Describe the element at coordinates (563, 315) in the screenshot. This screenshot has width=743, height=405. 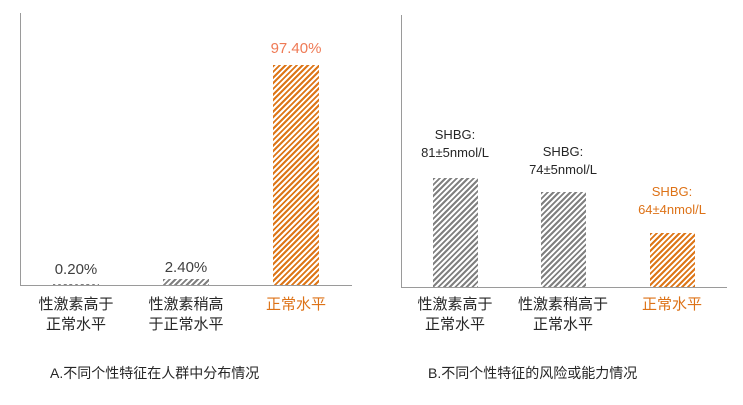
I see `chart-b-category-slightly-high-hormone: 性激素稍高于 正常水平` at that location.